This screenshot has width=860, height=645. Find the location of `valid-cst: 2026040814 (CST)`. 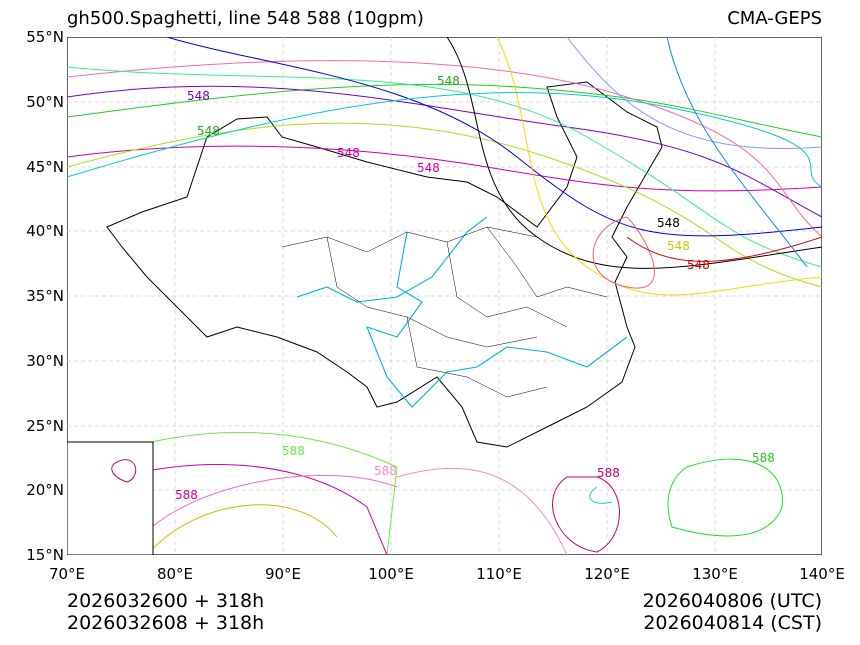

valid-cst: 2026040814 (CST) is located at coordinates (732, 623).